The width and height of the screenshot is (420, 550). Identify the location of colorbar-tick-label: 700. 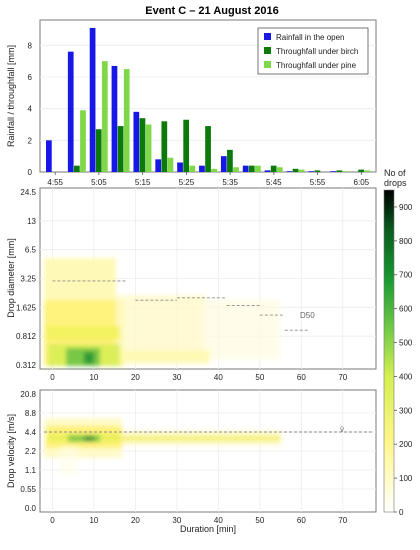
(406, 275).